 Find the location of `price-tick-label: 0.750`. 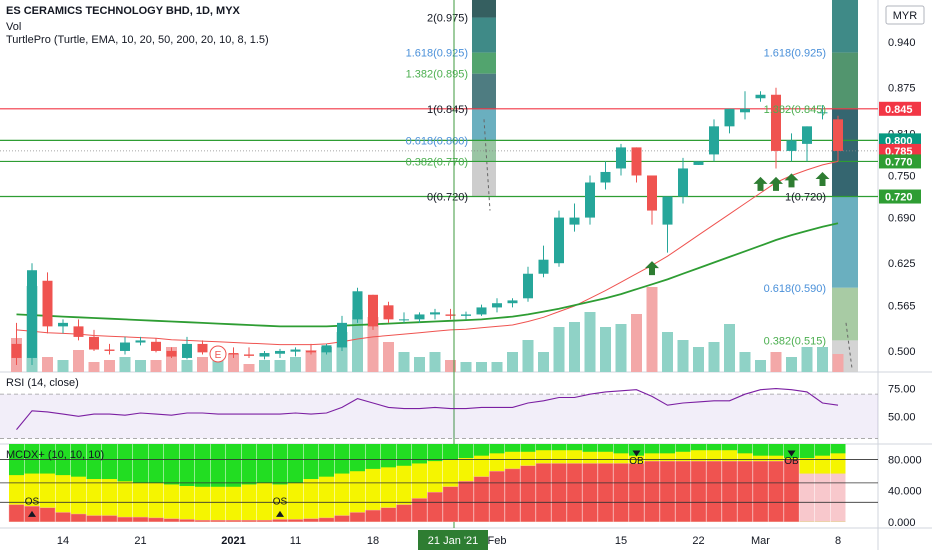

price-tick-label: 0.750 is located at coordinates (902, 176).